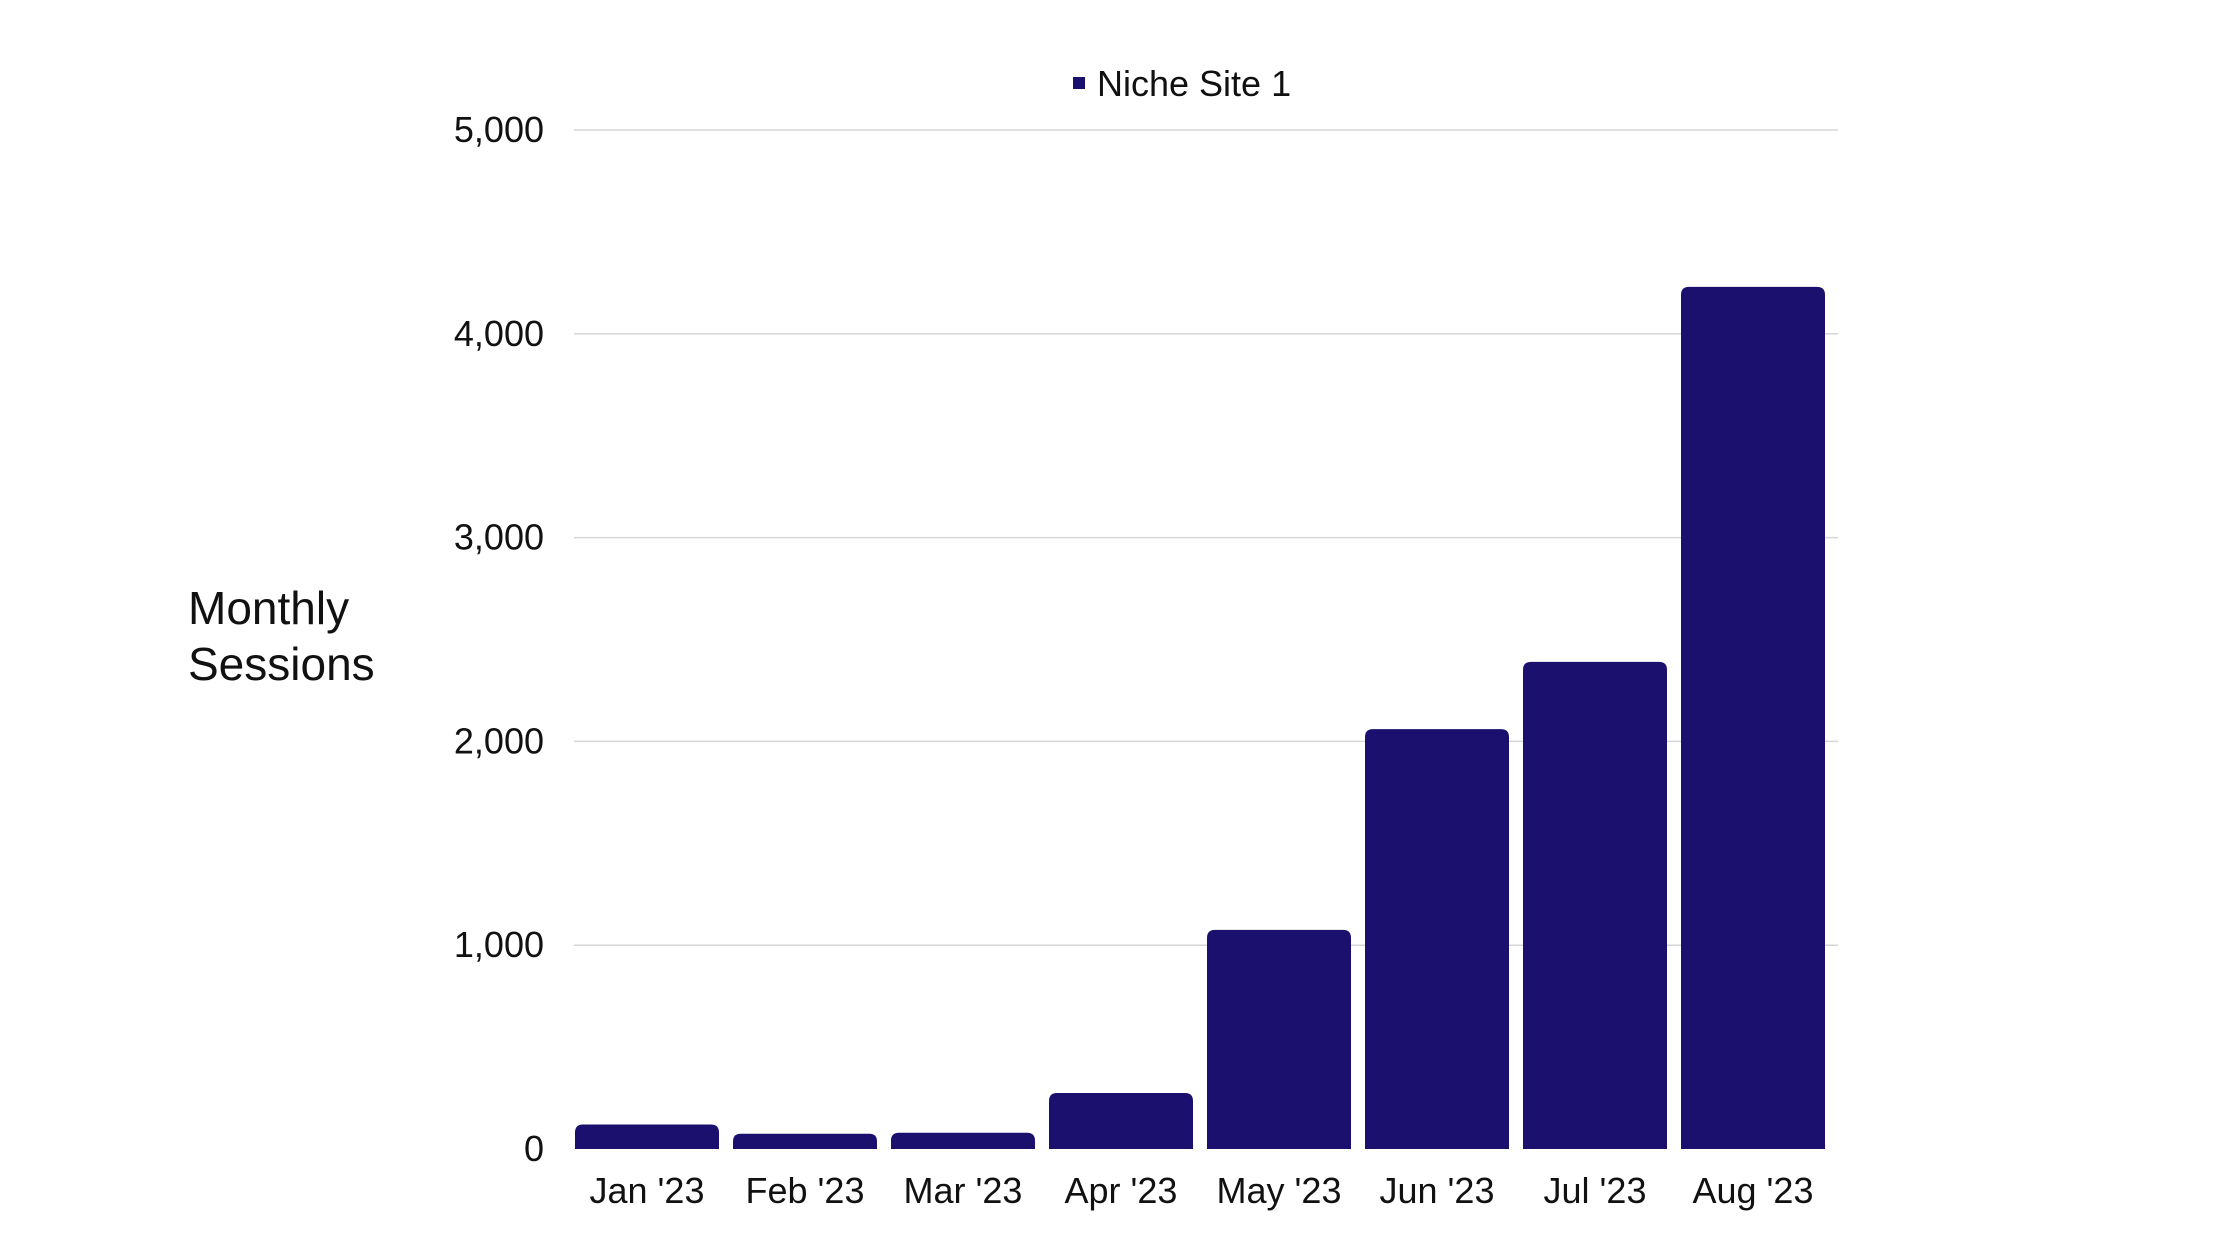  Describe the element at coordinates (281, 636) in the screenshot. I see `y-axis-title: Monthly Sessions` at that location.